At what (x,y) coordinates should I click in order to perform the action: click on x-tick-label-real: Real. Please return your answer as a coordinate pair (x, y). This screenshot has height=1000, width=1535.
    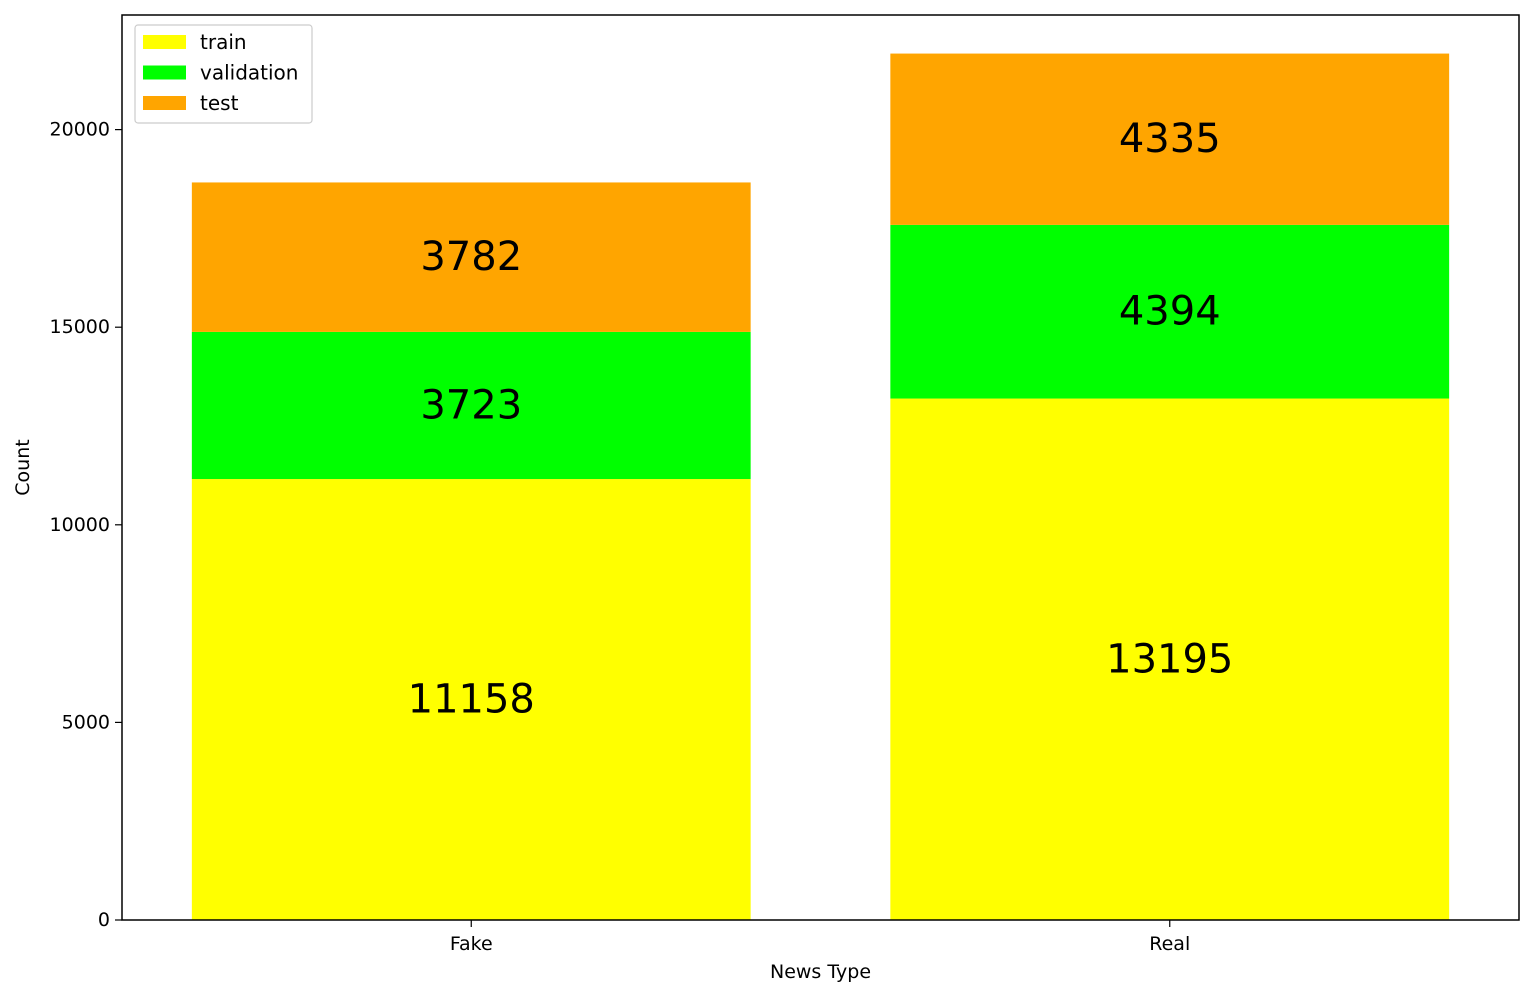
    Looking at the image, I should click on (1169, 944).